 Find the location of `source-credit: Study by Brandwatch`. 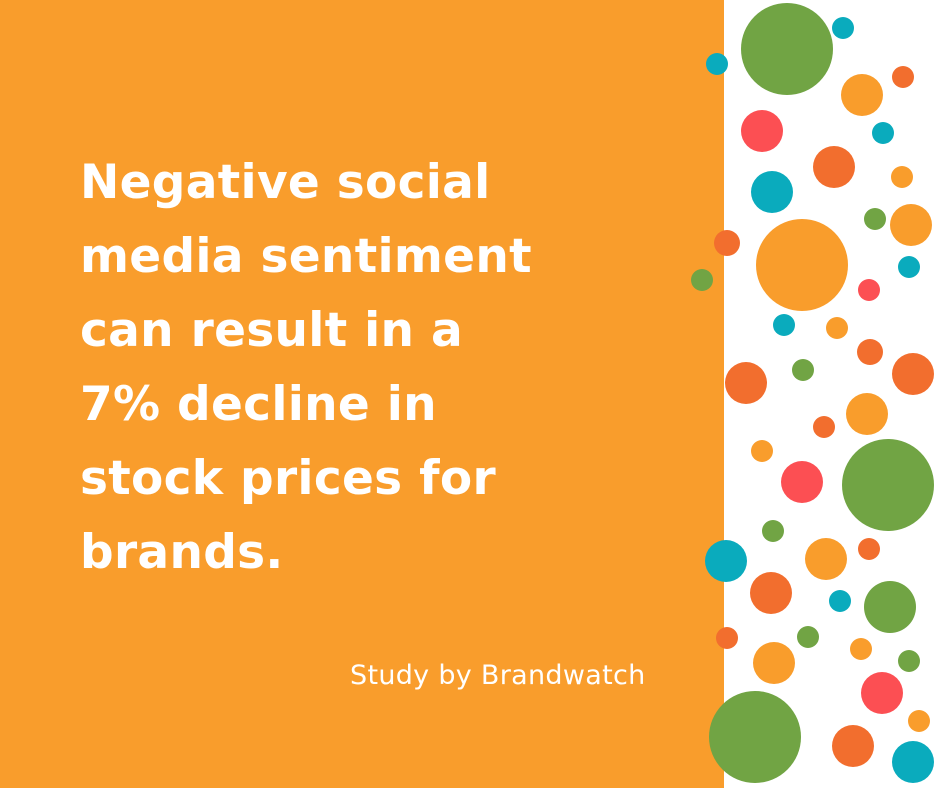

source-credit: Study by Brandwatch is located at coordinates (498, 675).